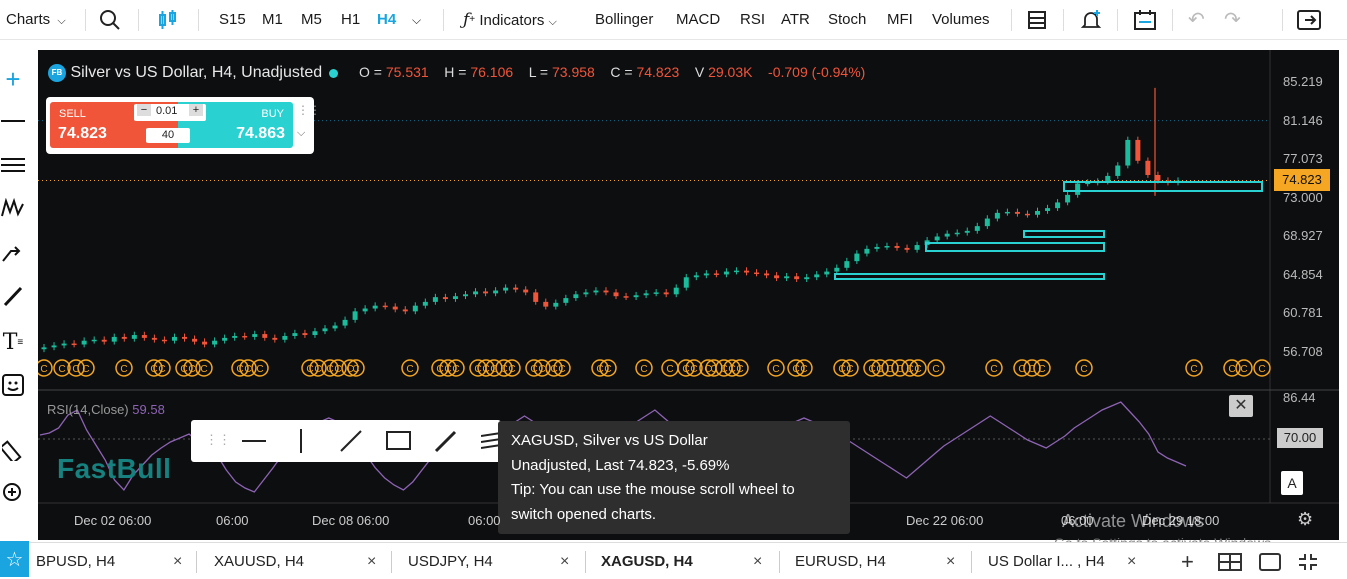 The image size is (1347, 579). I want to click on chart-tab: EURUSD, H4, so click(840, 561).